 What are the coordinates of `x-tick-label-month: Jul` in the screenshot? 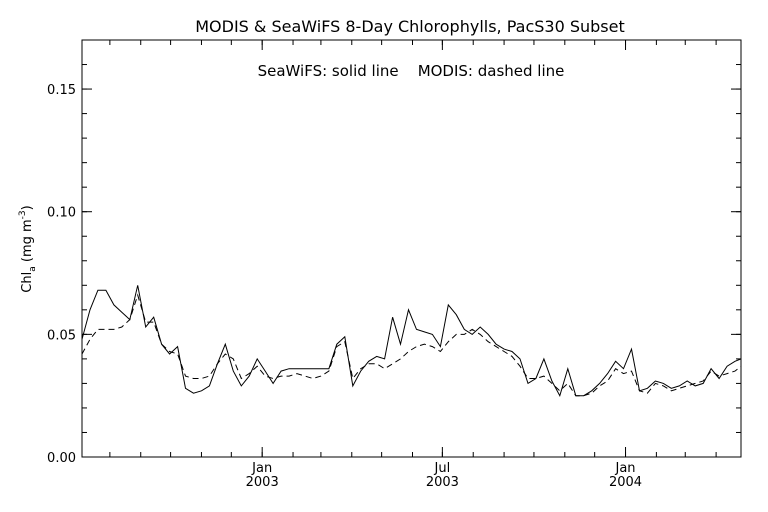 It's located at (442, 468).